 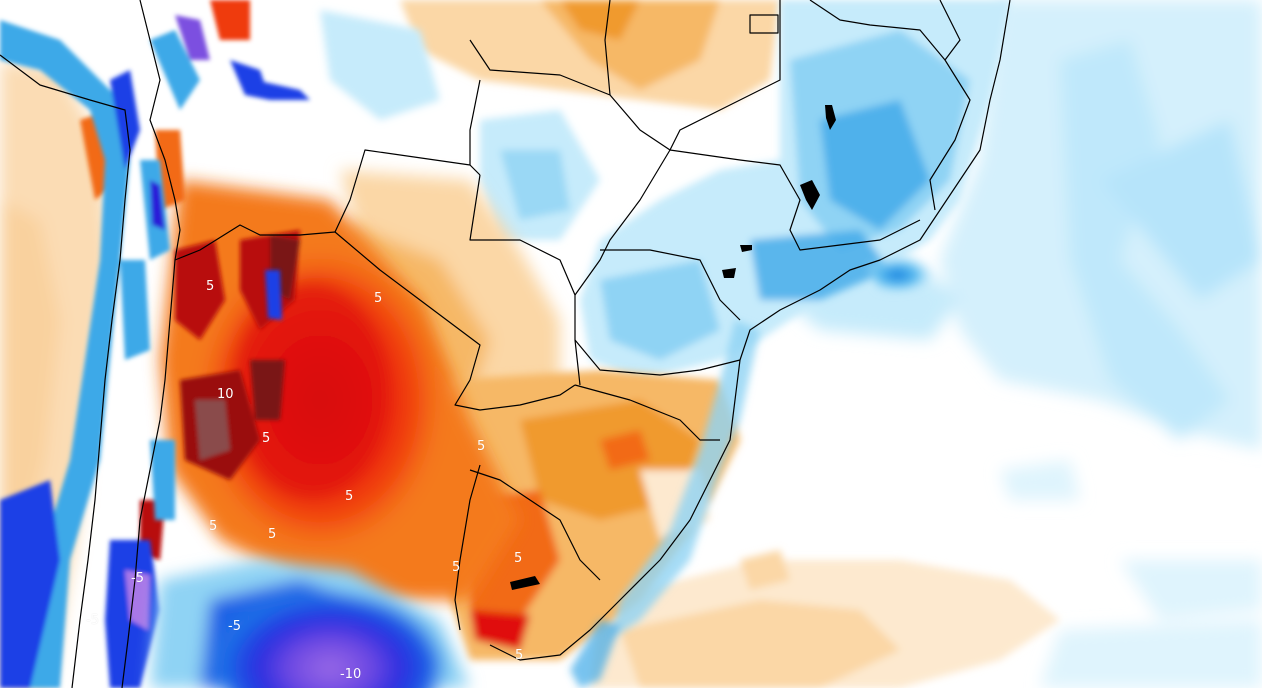 I want to click on argentina-uruguay, so click(x=467, y=547).